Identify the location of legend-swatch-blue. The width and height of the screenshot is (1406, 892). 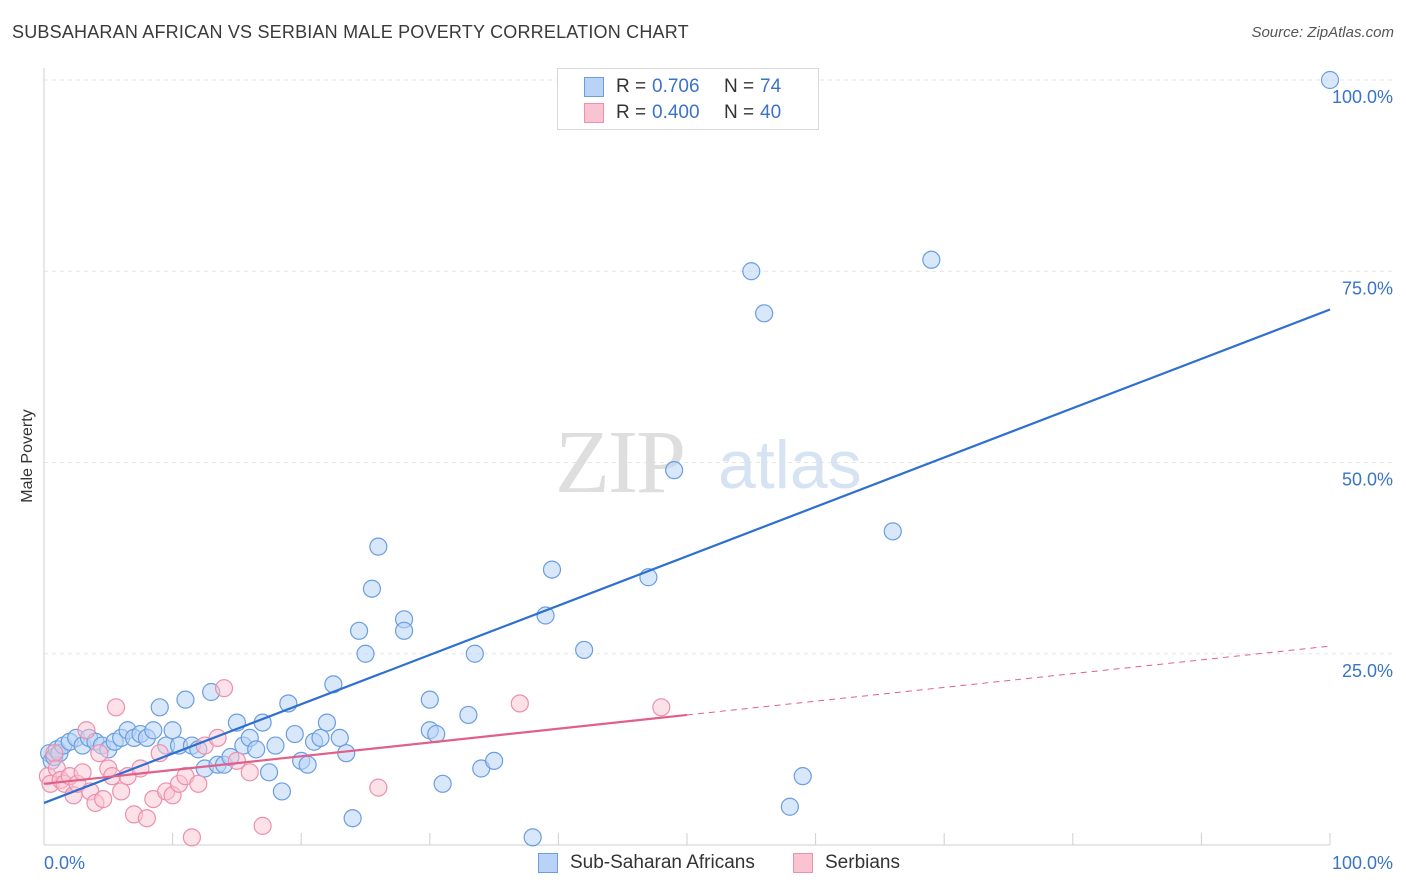
(594, 87).